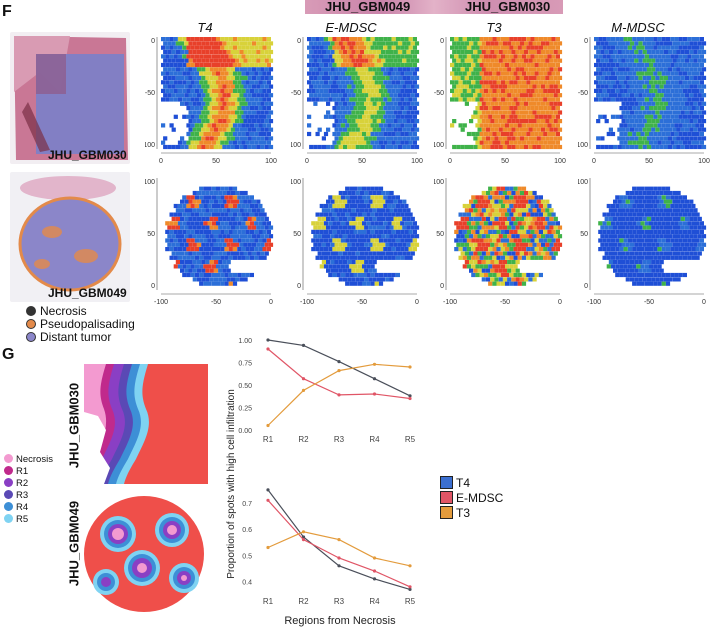 The image size is (717, 639). Describe the element at coordinates (374, 571) in the screenshot. I see `series-point` at that location.